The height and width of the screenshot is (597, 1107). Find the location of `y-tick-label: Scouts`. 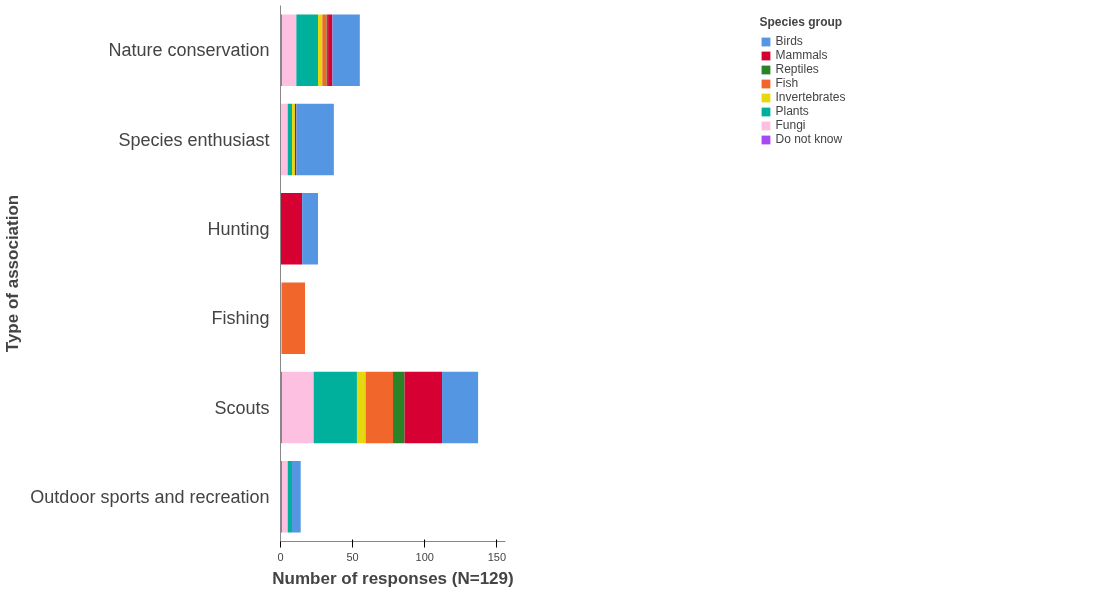

y-tick-label: Scouts is located at coordinates (242, 407).